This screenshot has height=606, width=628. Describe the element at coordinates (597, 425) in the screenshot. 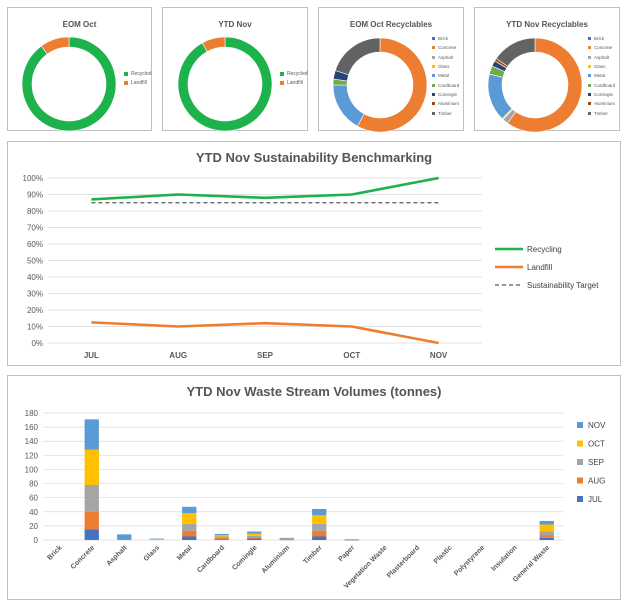

I see `legend-label: NOV` at that location.